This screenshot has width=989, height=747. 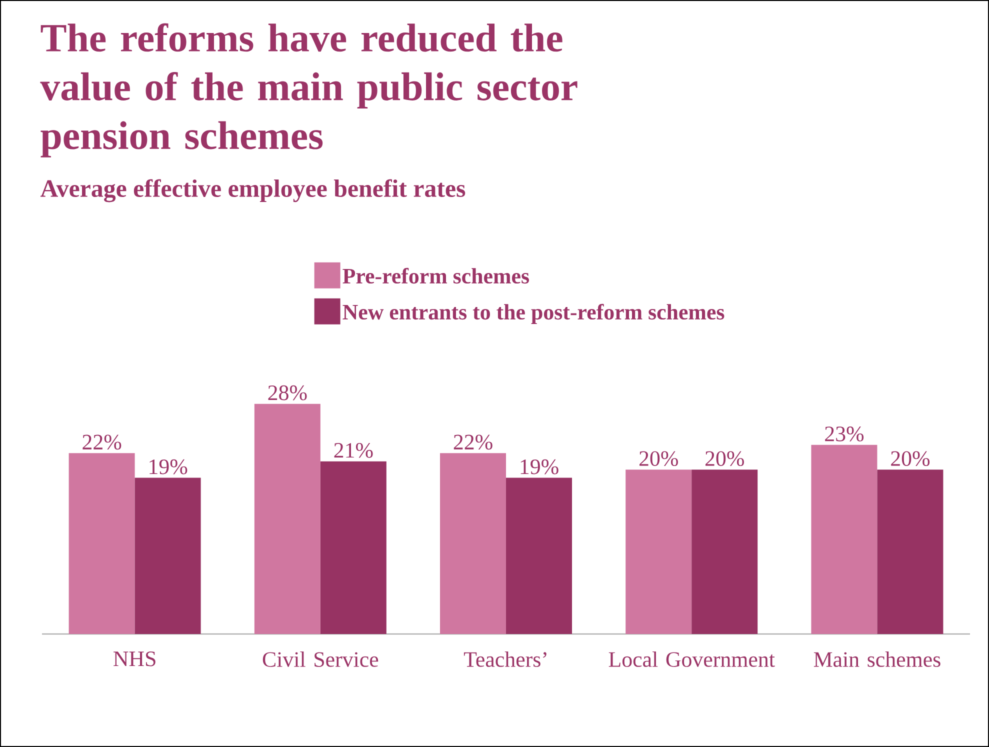 I want to click on chart-subtitle: Average effective employee benefit rates, so click(x=253, y=190).